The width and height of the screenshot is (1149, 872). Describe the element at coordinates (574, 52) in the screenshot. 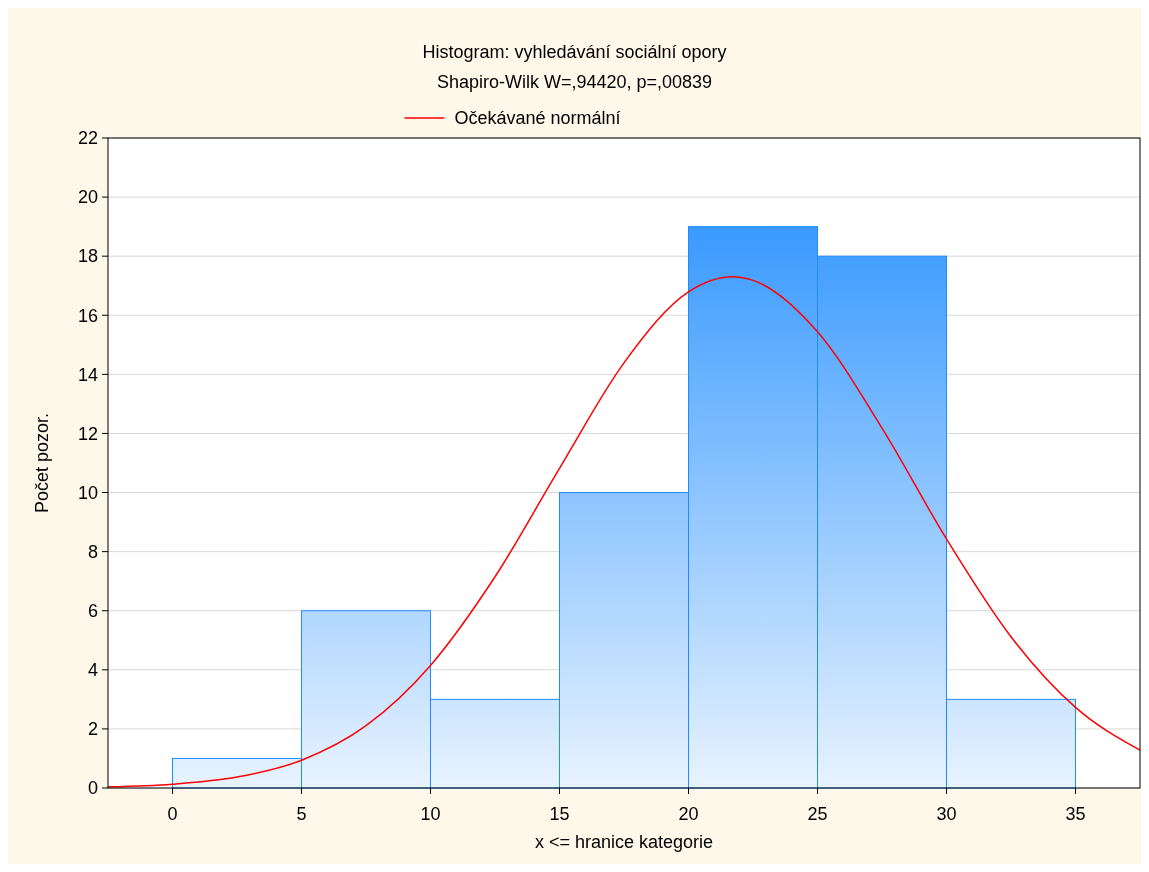

I see `chart-title: Histogram: vyhledávání sociální opory` at that location.